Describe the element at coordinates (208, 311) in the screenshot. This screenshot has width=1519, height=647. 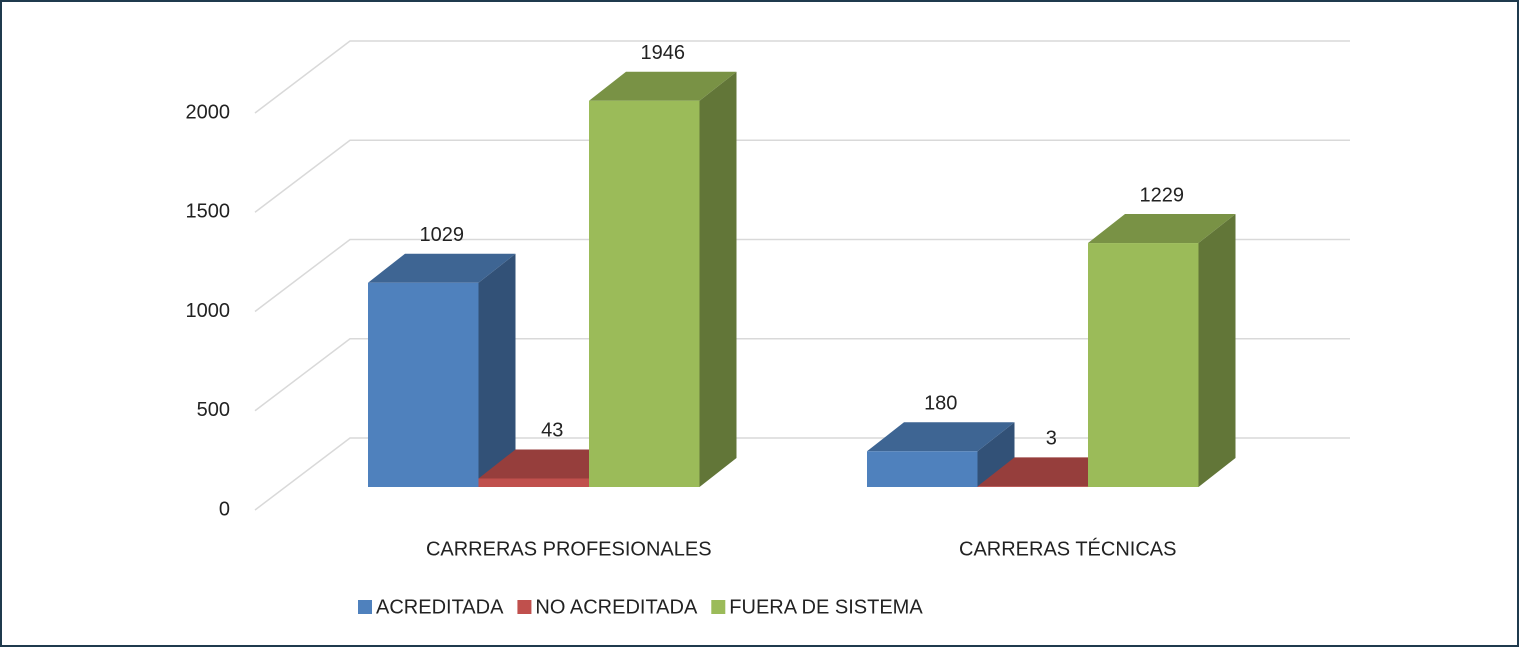
I see `y-tick-label: 1000` at that location.